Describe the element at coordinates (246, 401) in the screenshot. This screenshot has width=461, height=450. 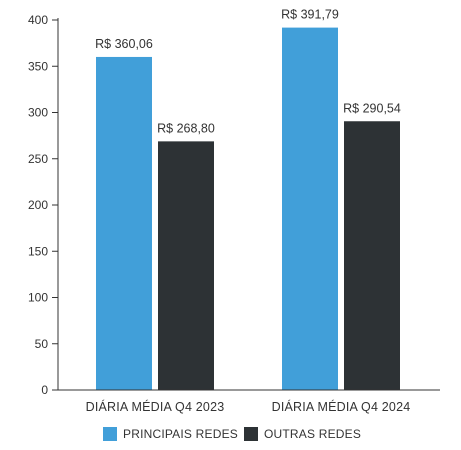
I see `x-axis: DIÁRIA MÉDIA Q4 2023 DIÁRIA MÉDIA Q4 2024` at that location.